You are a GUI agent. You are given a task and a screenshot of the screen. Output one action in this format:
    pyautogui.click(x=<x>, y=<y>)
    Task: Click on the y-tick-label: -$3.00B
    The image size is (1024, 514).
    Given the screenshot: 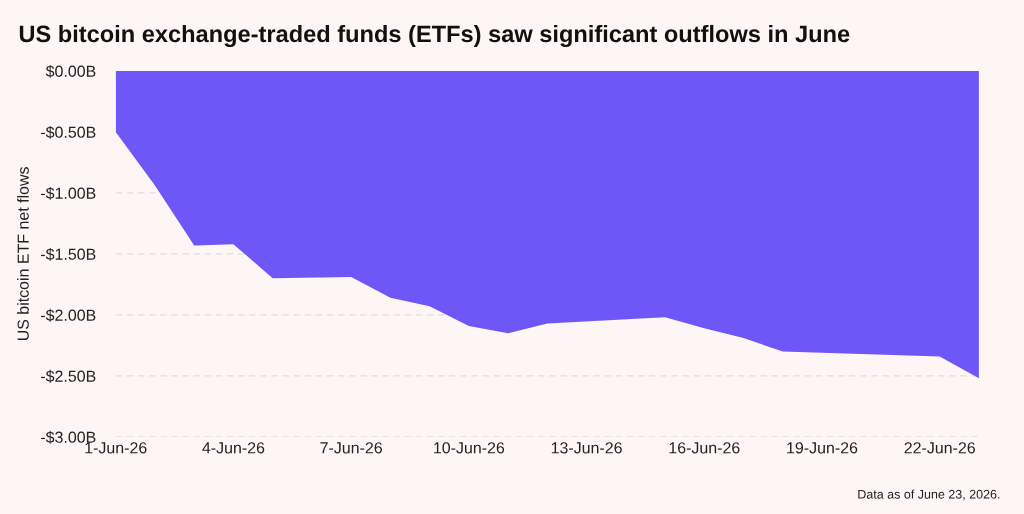 What is the action you would take?
    pyautogui.click(x=68, y=437)
    